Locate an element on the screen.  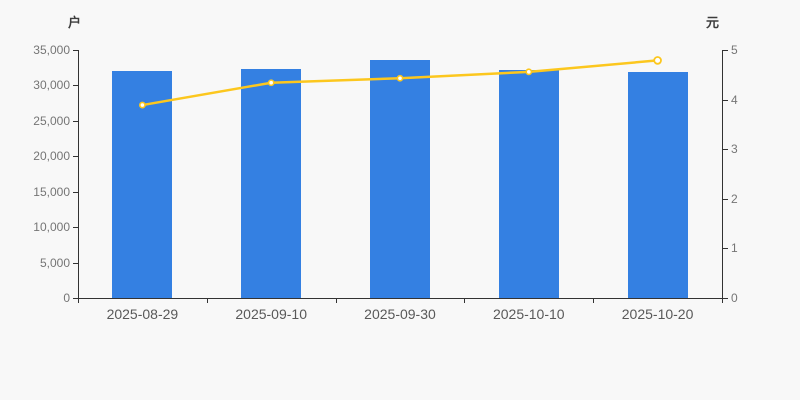
y-axis-right-line is located at coordinates (722, 174).